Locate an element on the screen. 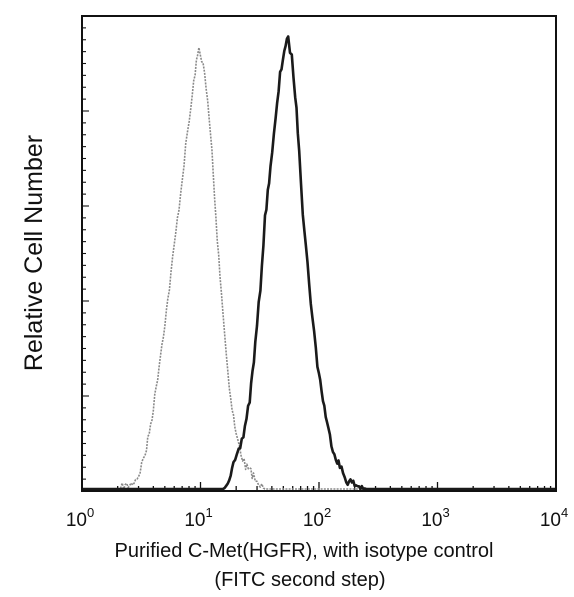  x-tick-label: 10³ is located at coordinates (435, 518).